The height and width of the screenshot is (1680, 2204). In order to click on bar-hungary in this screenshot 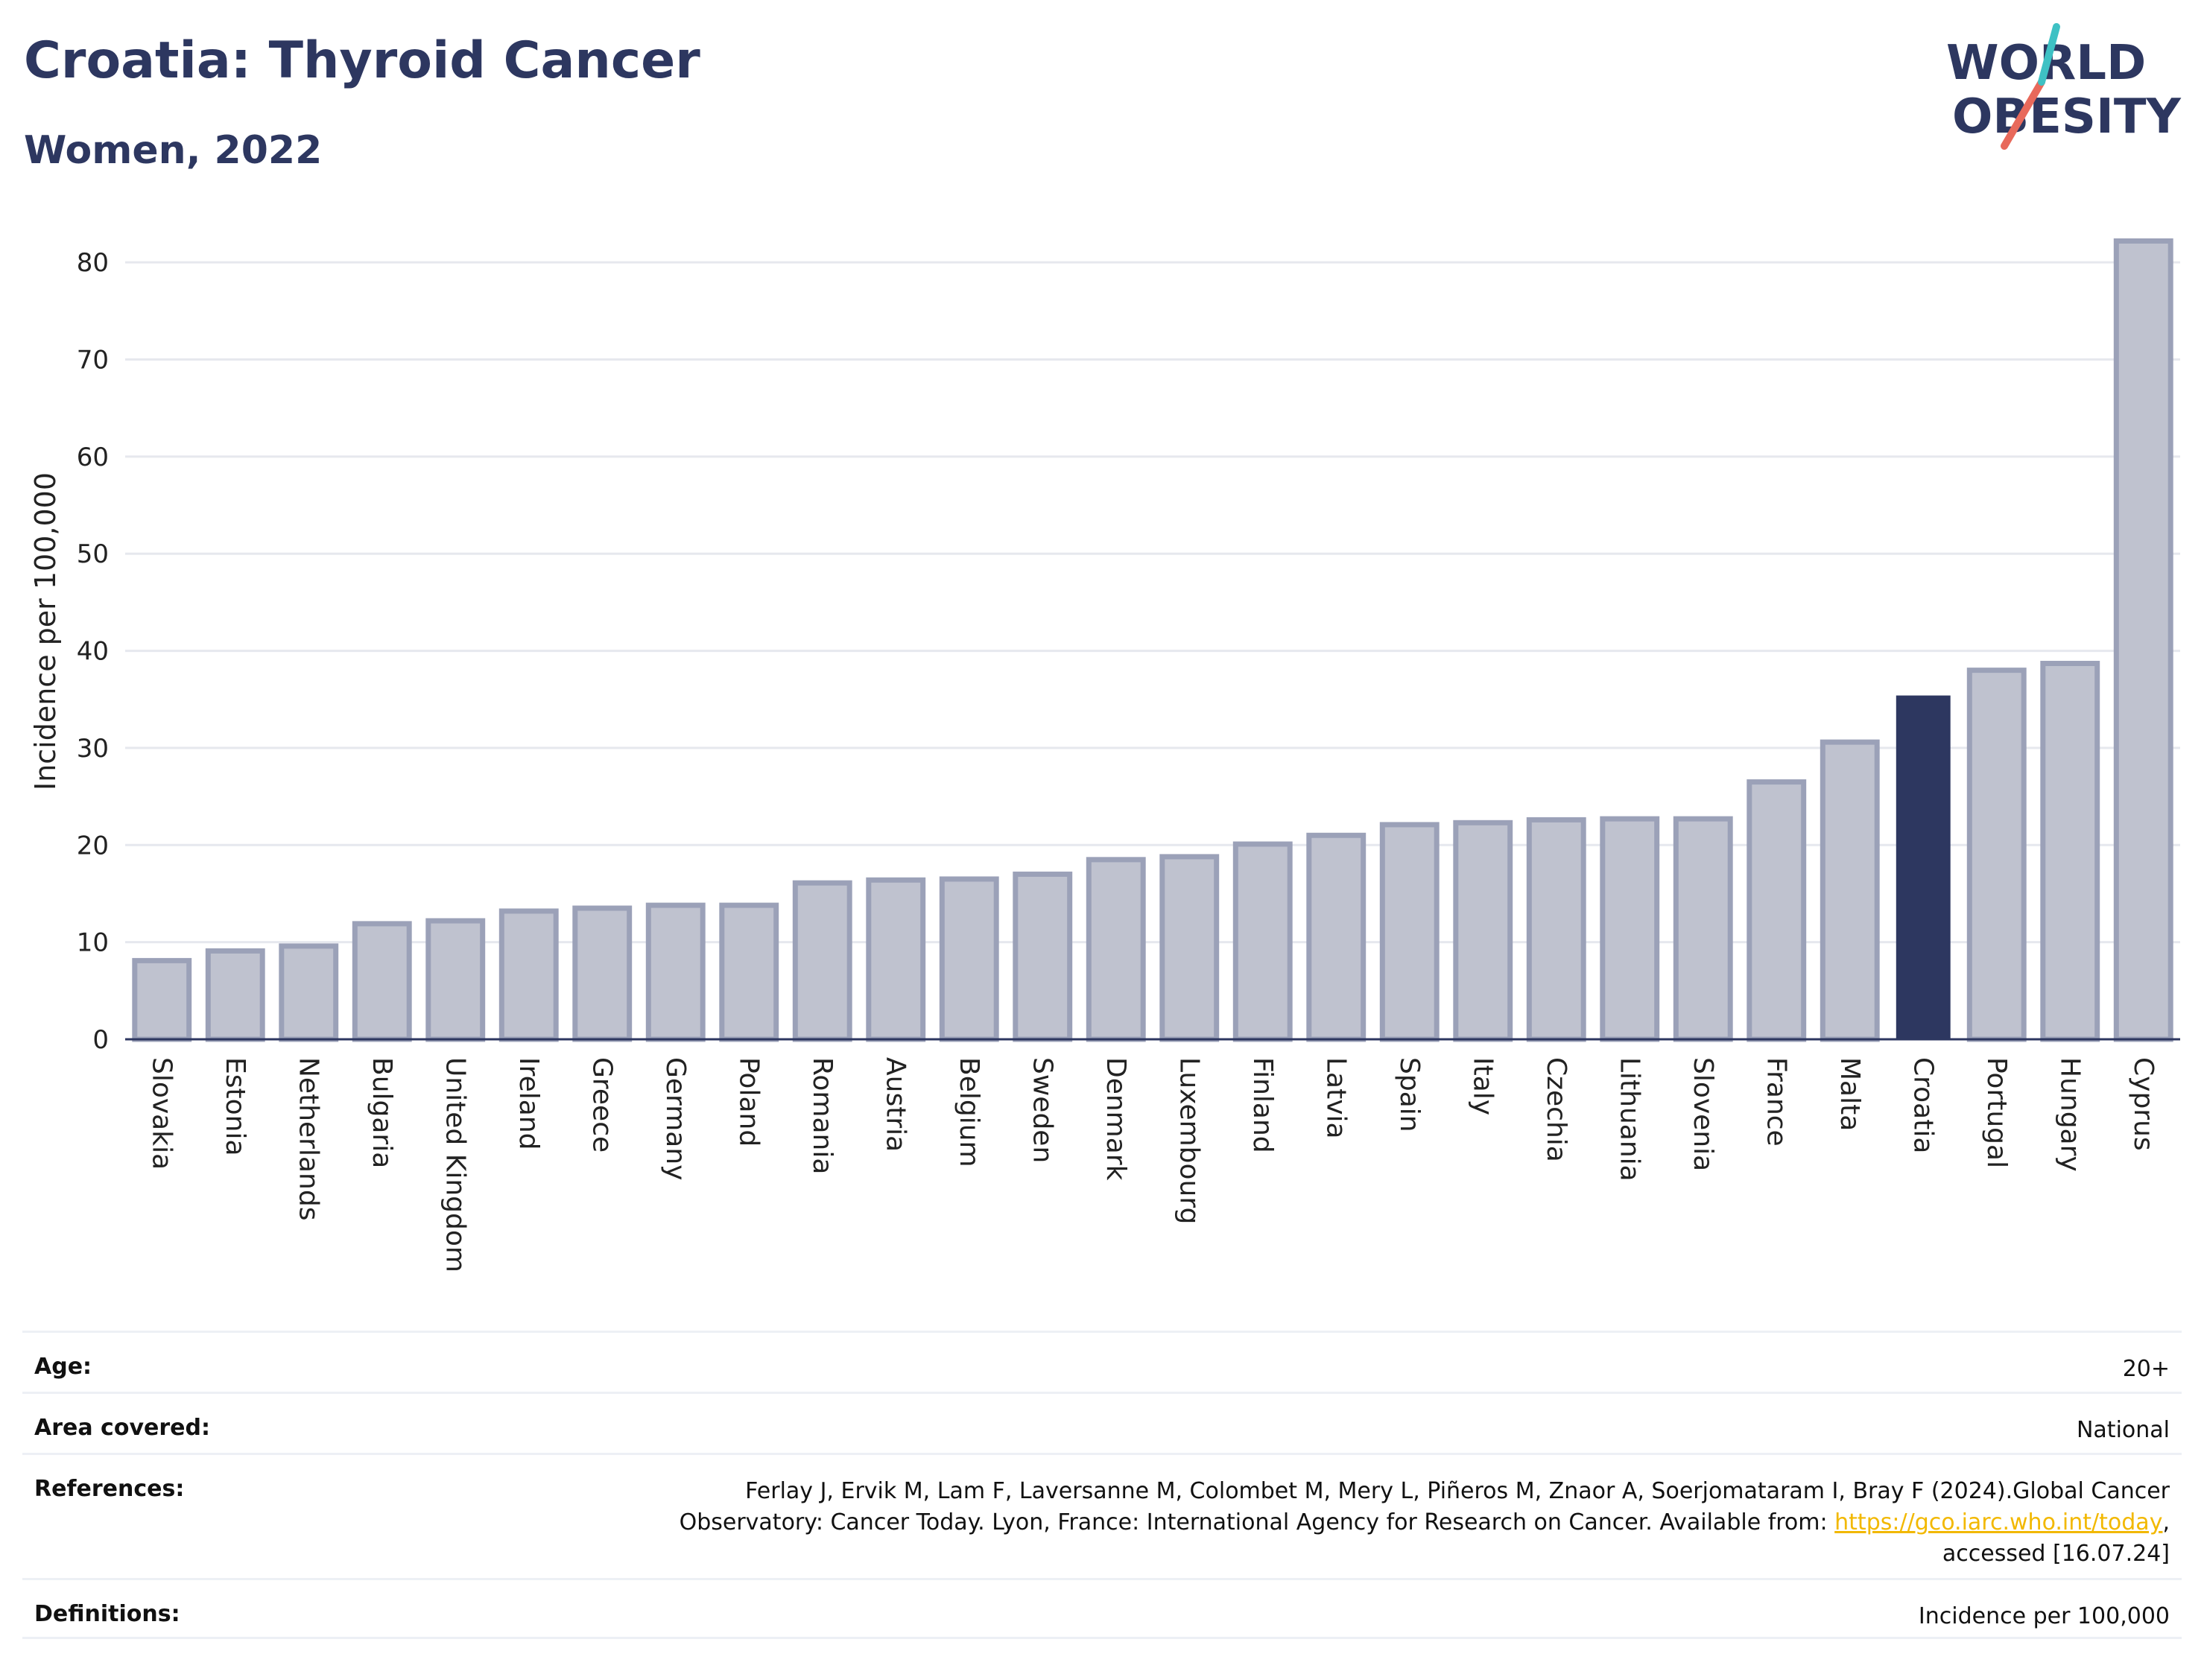, I will do `click(2070, 851)`.